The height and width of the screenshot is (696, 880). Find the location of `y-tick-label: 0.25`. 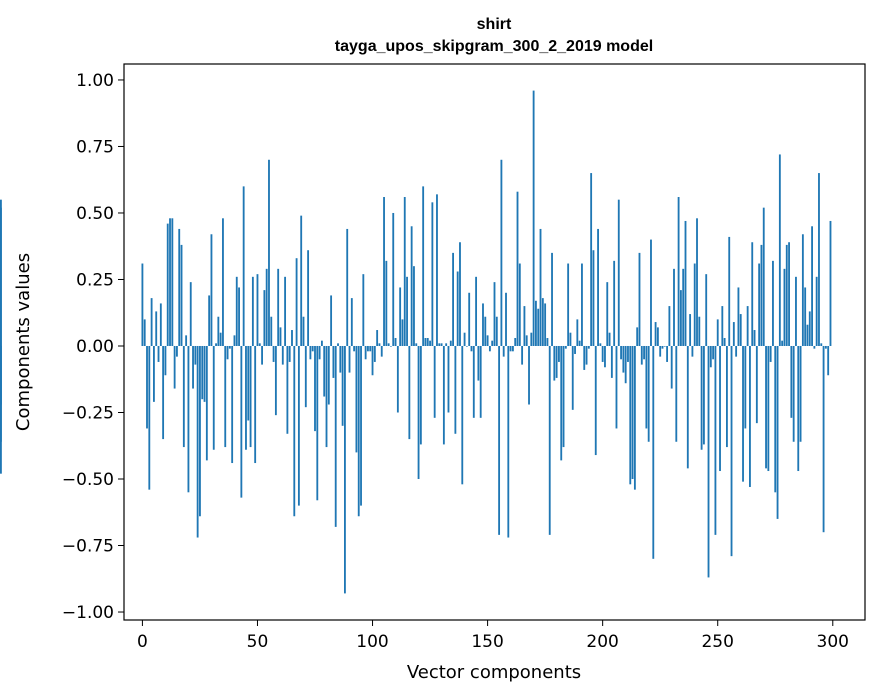

y-tick-label: 0.25 is located at coordinates (95, 280).